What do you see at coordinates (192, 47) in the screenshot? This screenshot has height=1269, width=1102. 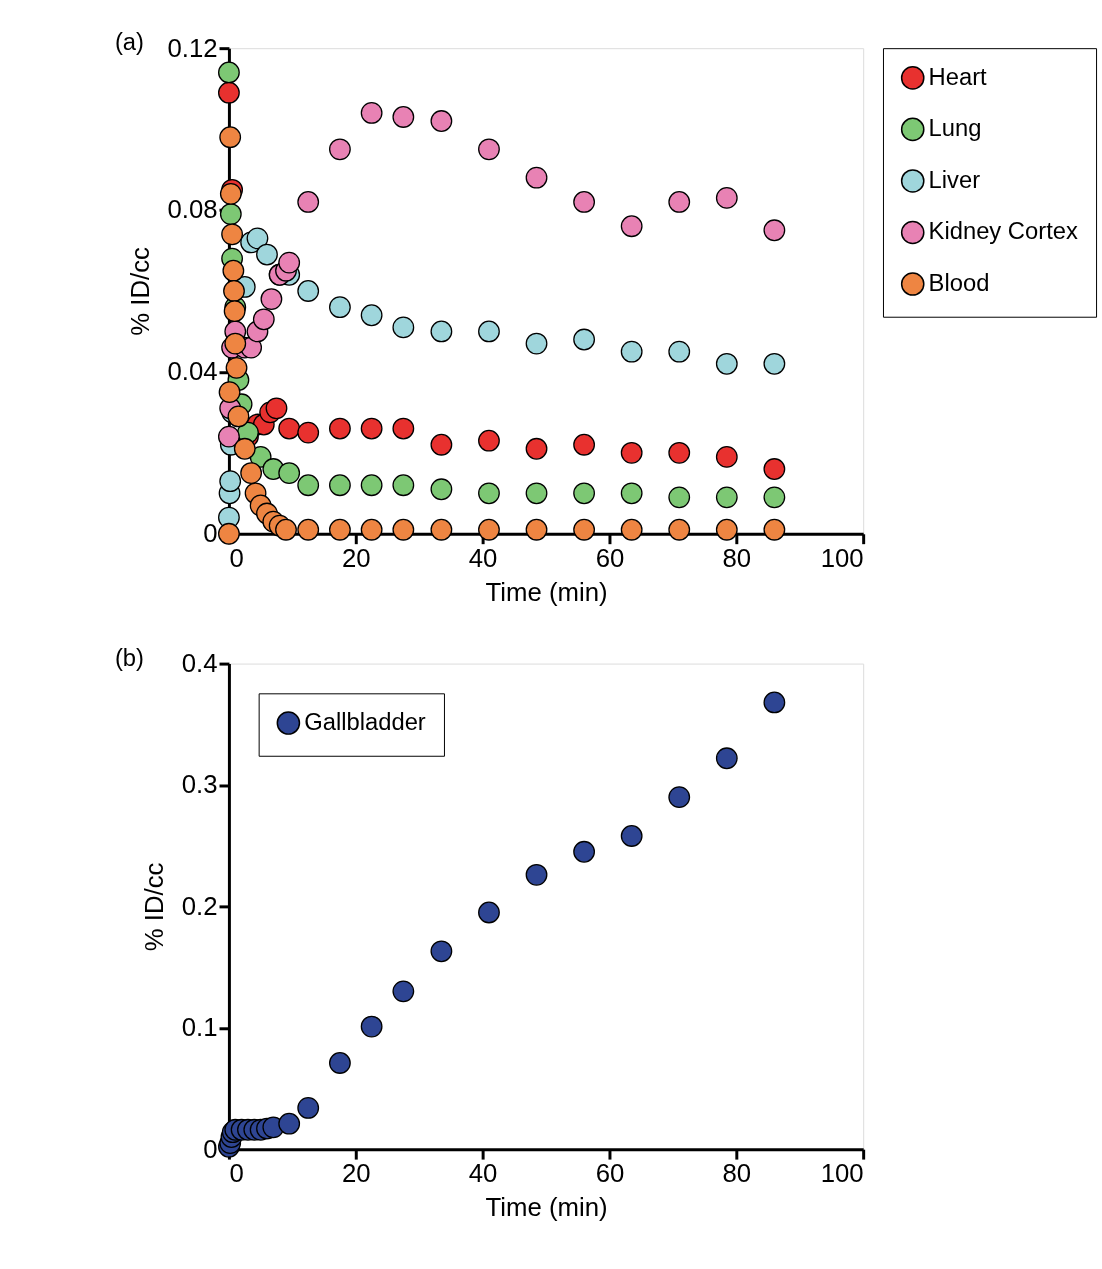 I see `y-tick-label: 0.12` at bounding box center [192, 47].